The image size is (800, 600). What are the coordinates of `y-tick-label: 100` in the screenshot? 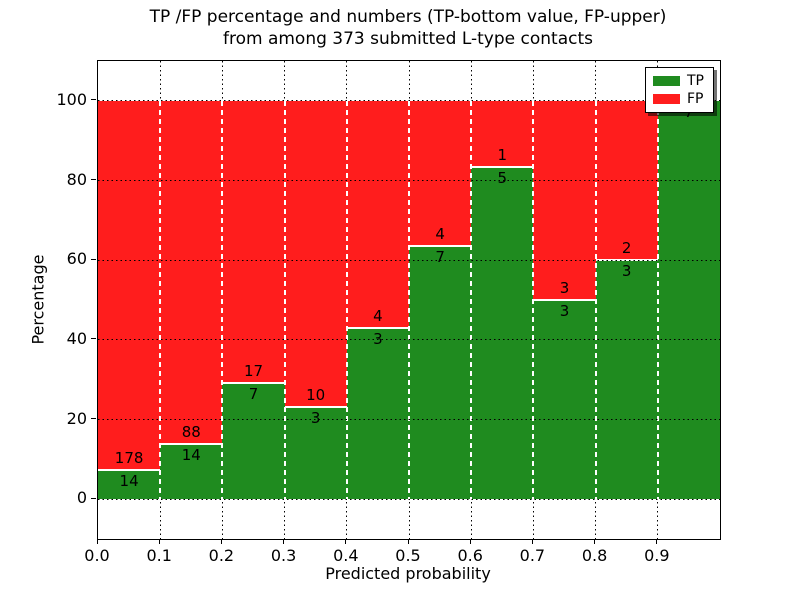 It's located at (71, 99).